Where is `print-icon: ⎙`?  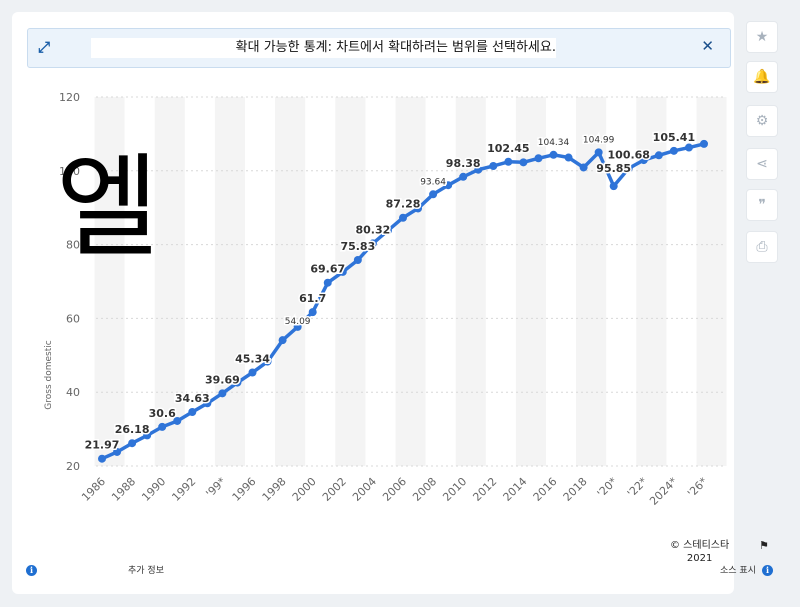
print-icon: ⎙ is located at coordinates (762, 247).